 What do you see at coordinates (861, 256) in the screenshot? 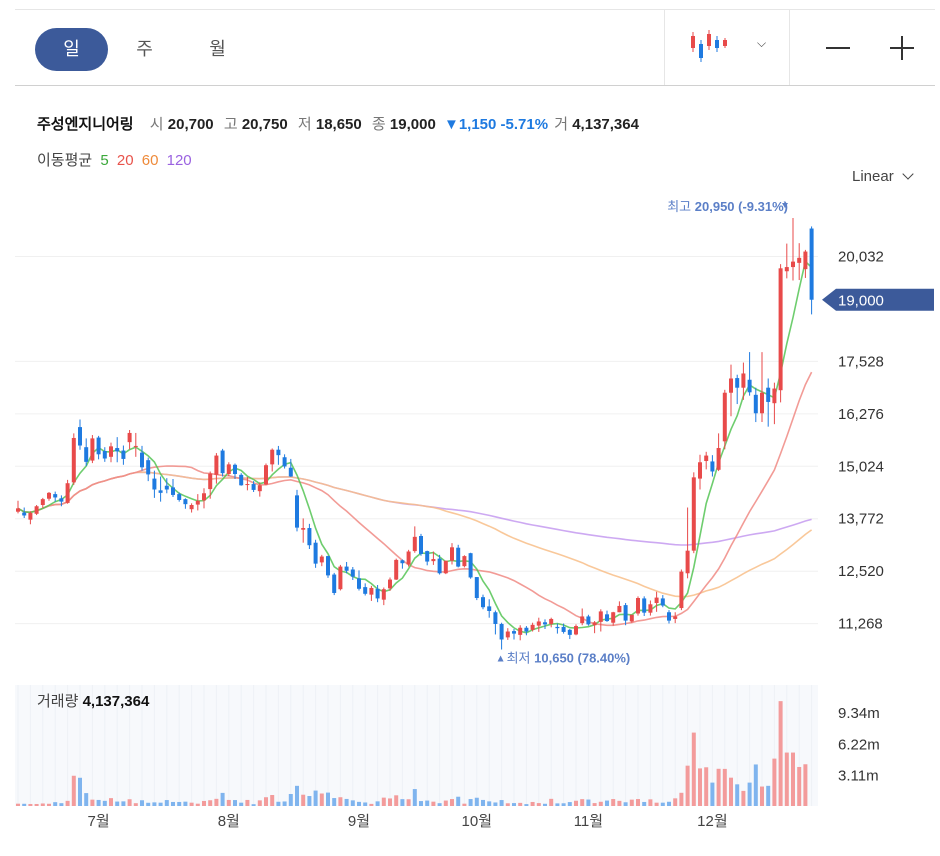
I see `price-tick-label: 20,032` at bounding box center [861, 256].